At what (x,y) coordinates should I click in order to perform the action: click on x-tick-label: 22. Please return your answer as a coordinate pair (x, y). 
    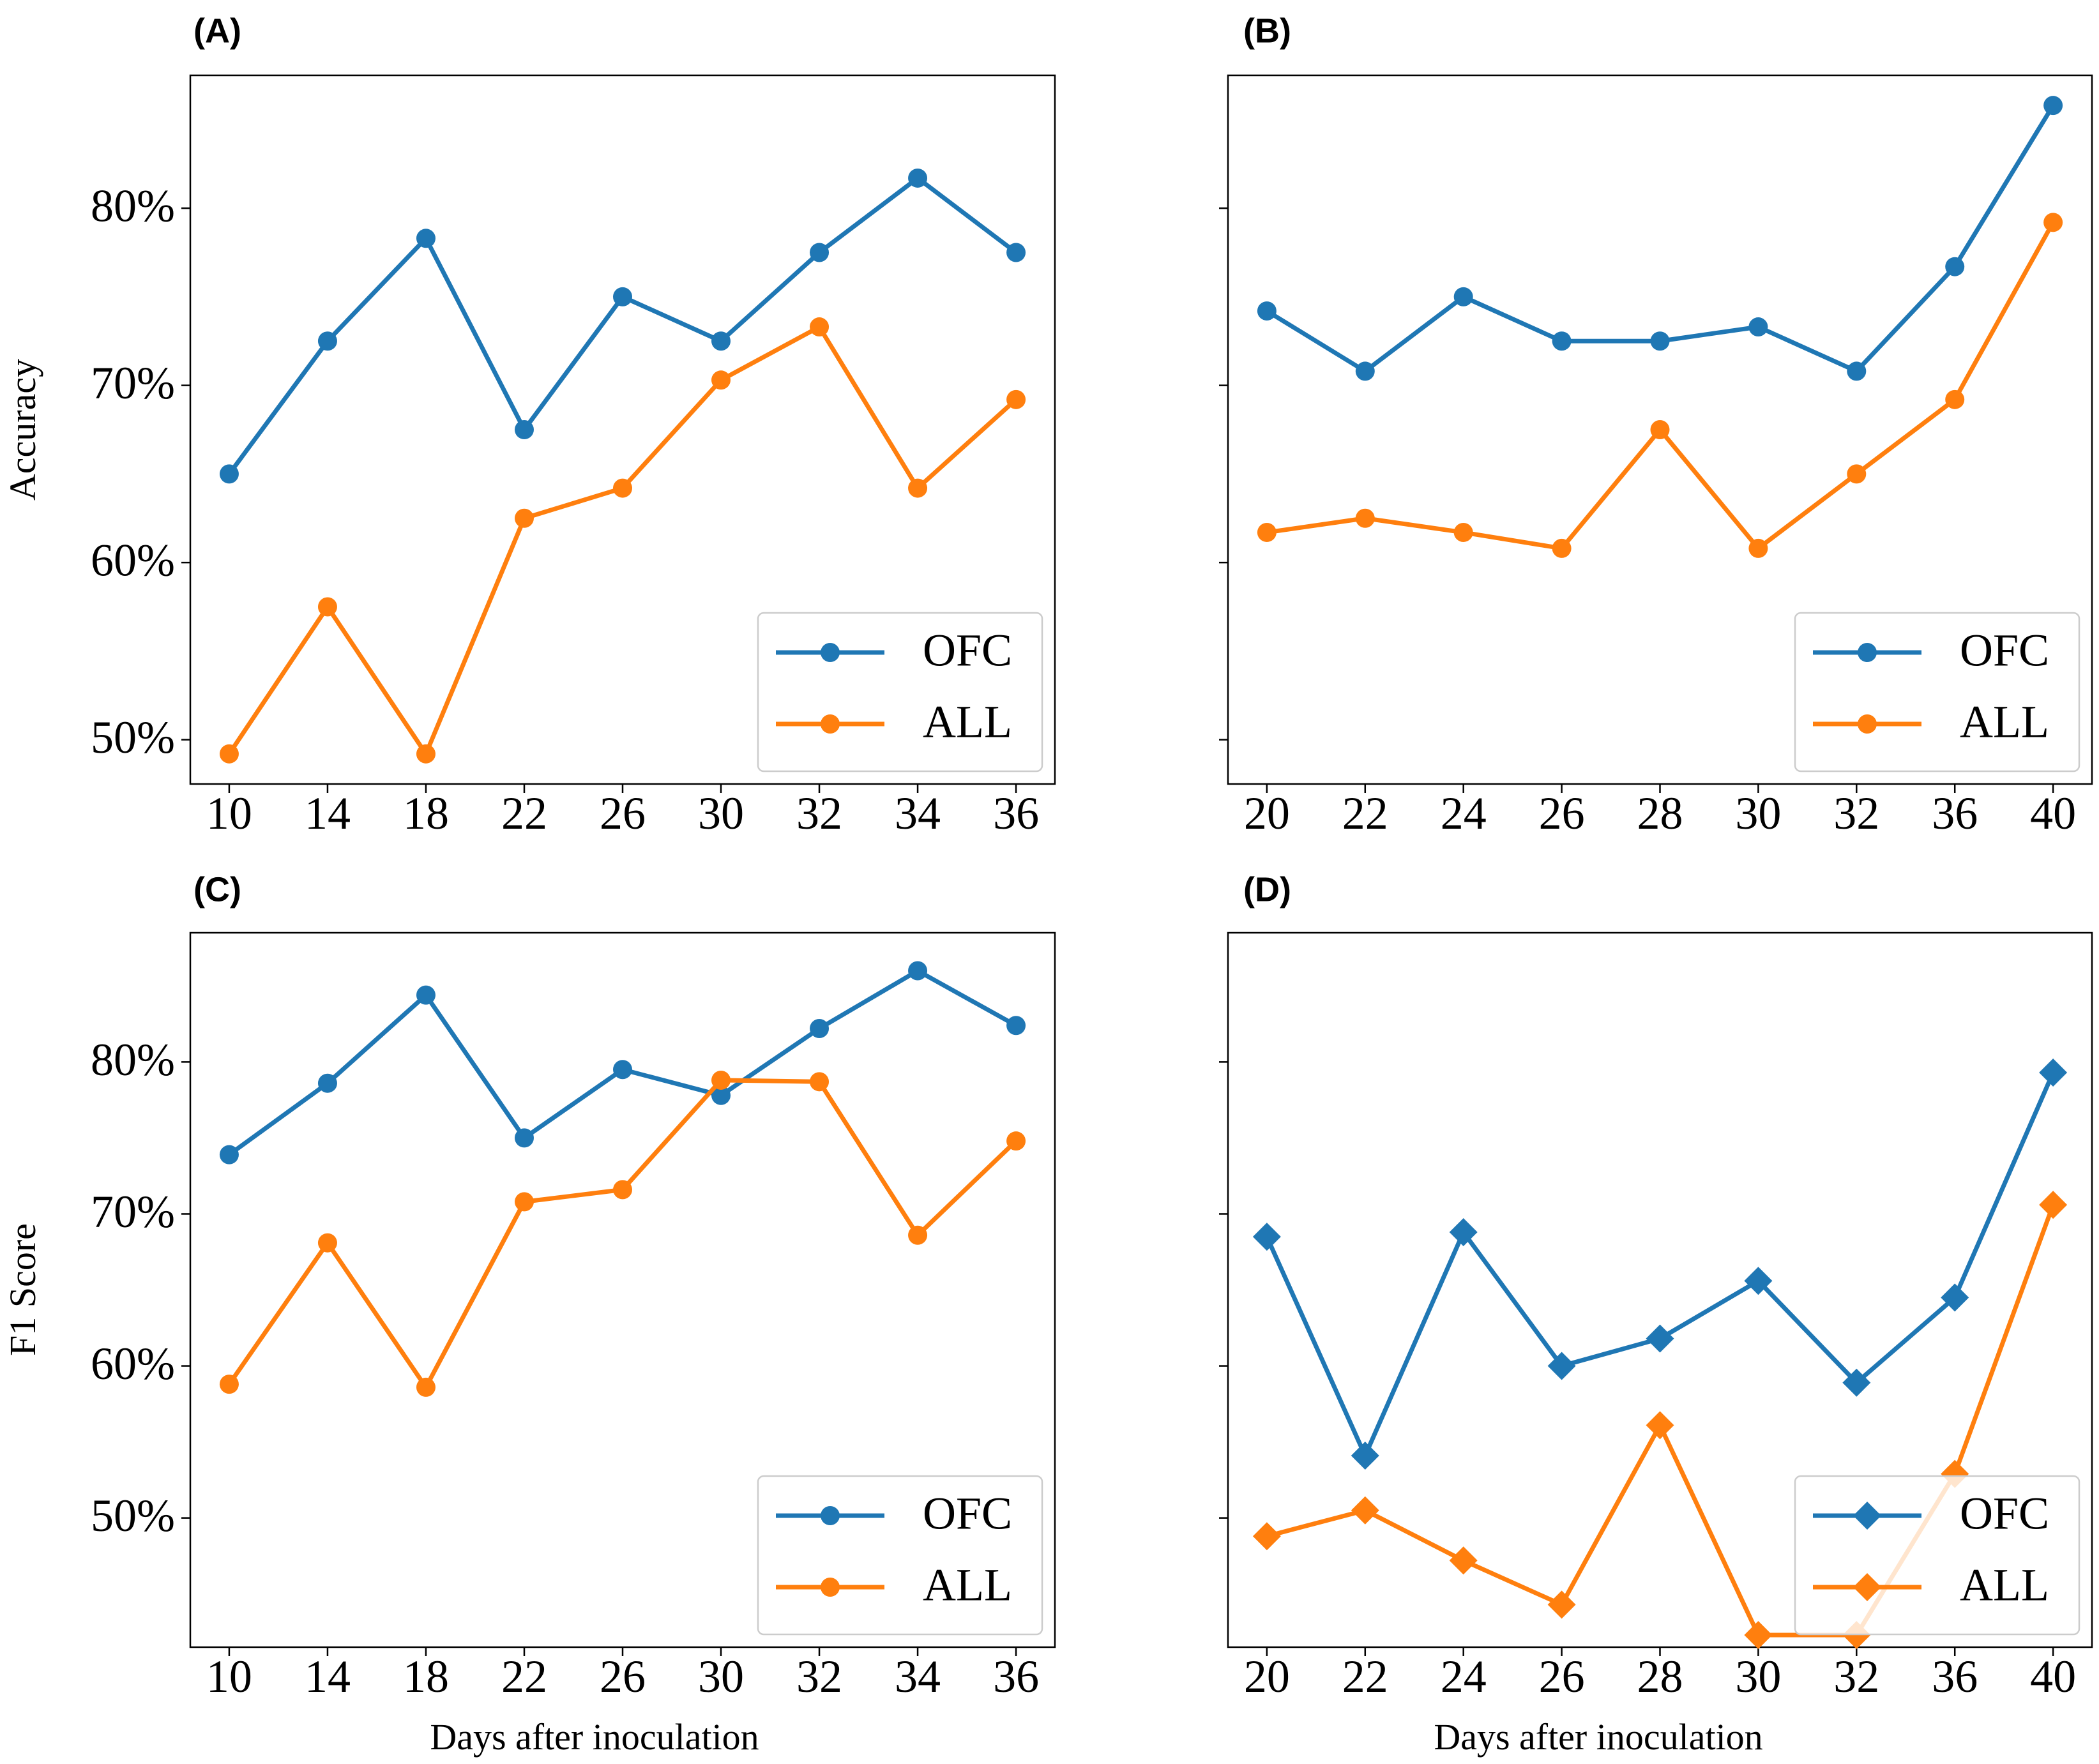
    Looking at the image, I should click on (524, 1676).